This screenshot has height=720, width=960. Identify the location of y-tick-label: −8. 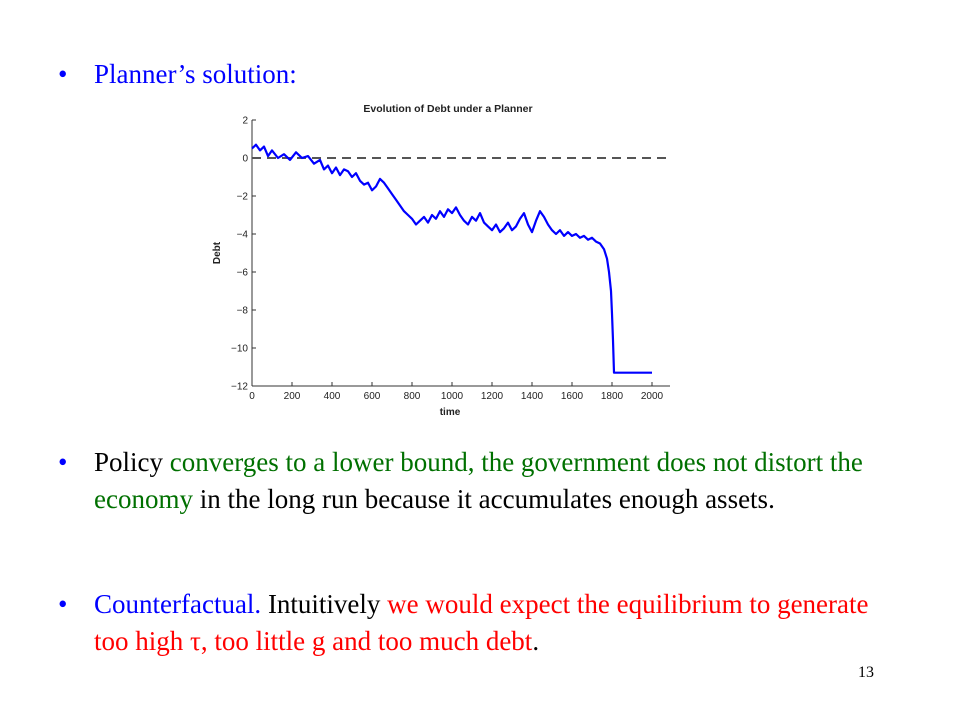
(243, 311).